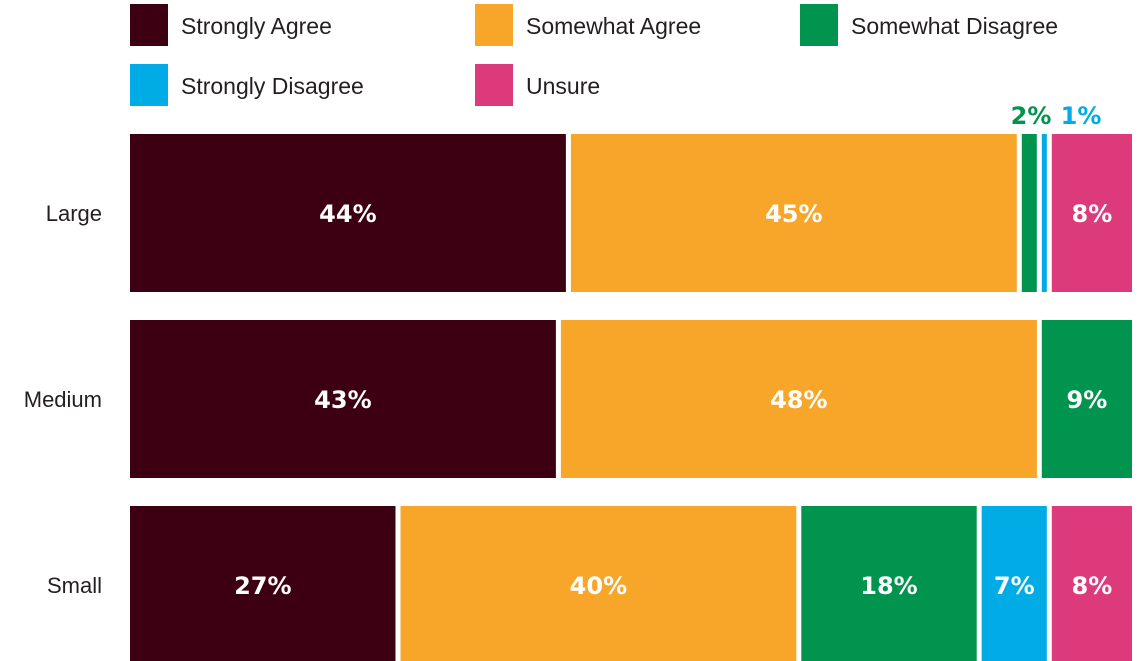 This screenshot has height=661, width=1141. Describe the element at coordinates (494, 85) in the screenshot. I see `legend-swatch-unsure` at that location.